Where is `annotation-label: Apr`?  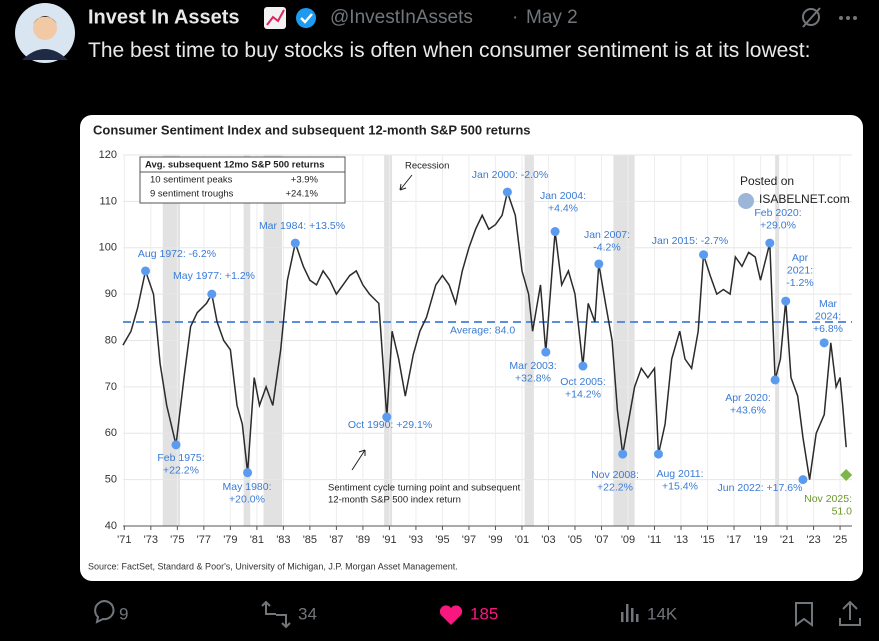 annotation-label: Apr is located at coordinates (800, 258).